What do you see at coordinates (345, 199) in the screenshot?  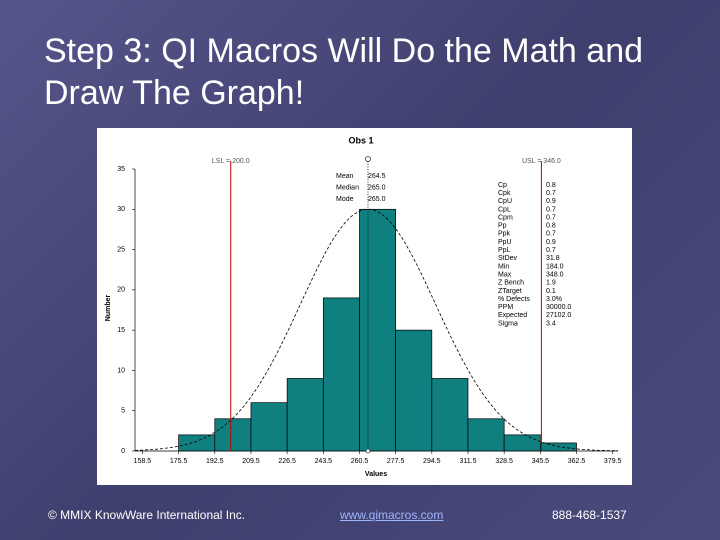 I see `center-stat-label: Mode` at bounding box center [345, 199].